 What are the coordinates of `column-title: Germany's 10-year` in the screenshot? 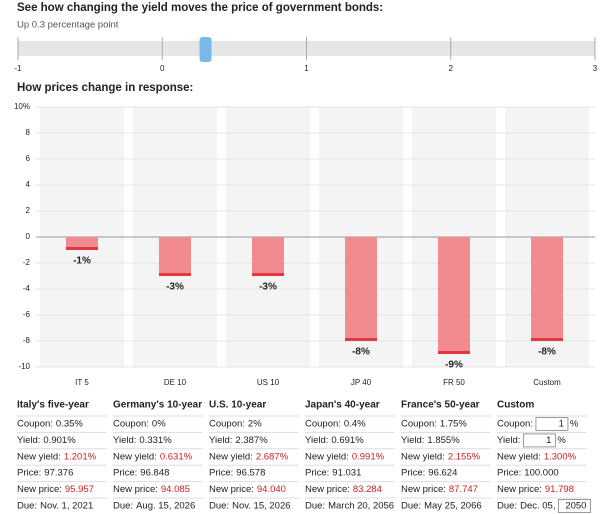 It's located at (157, 405).